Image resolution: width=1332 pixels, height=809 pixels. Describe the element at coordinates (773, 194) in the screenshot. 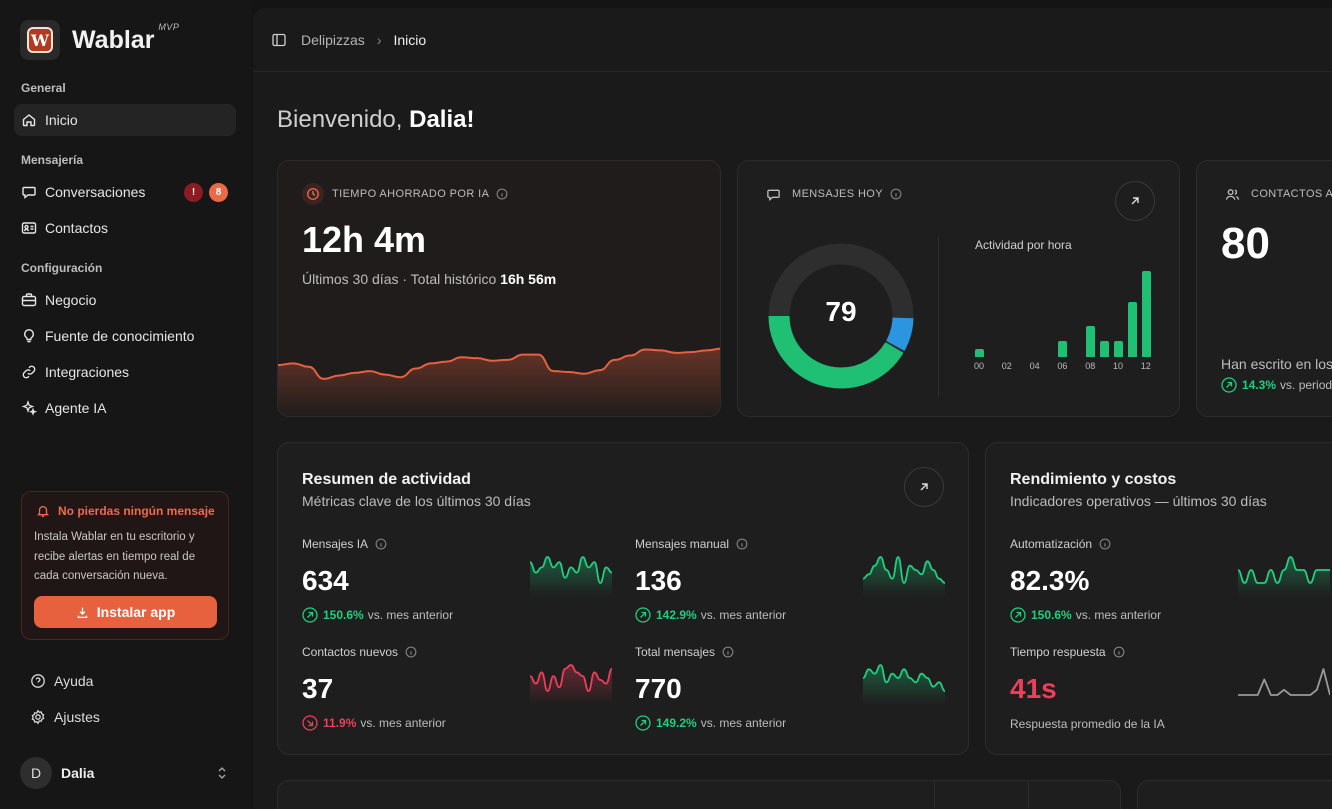

I see `chat-icon` at that location.